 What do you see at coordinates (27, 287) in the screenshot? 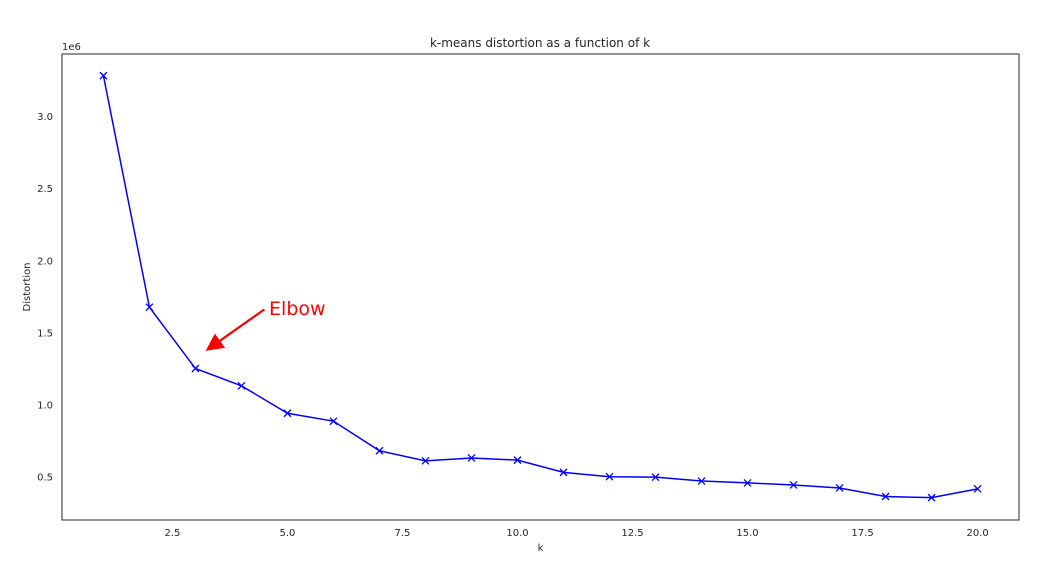
I see `y-axis-label: Distortion` at bounding box center [27, 287].